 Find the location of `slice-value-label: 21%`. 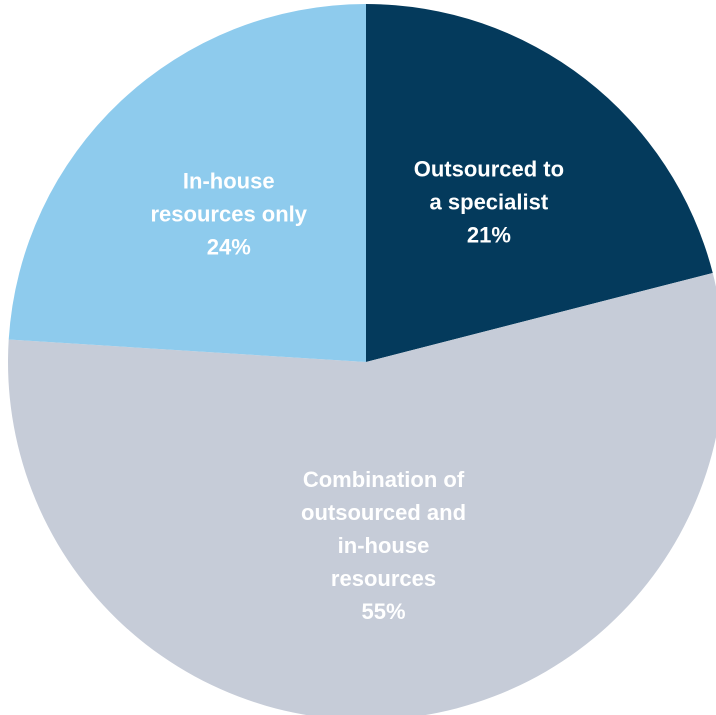

slice-value-label: 21% is located at coordinates (489, 234).